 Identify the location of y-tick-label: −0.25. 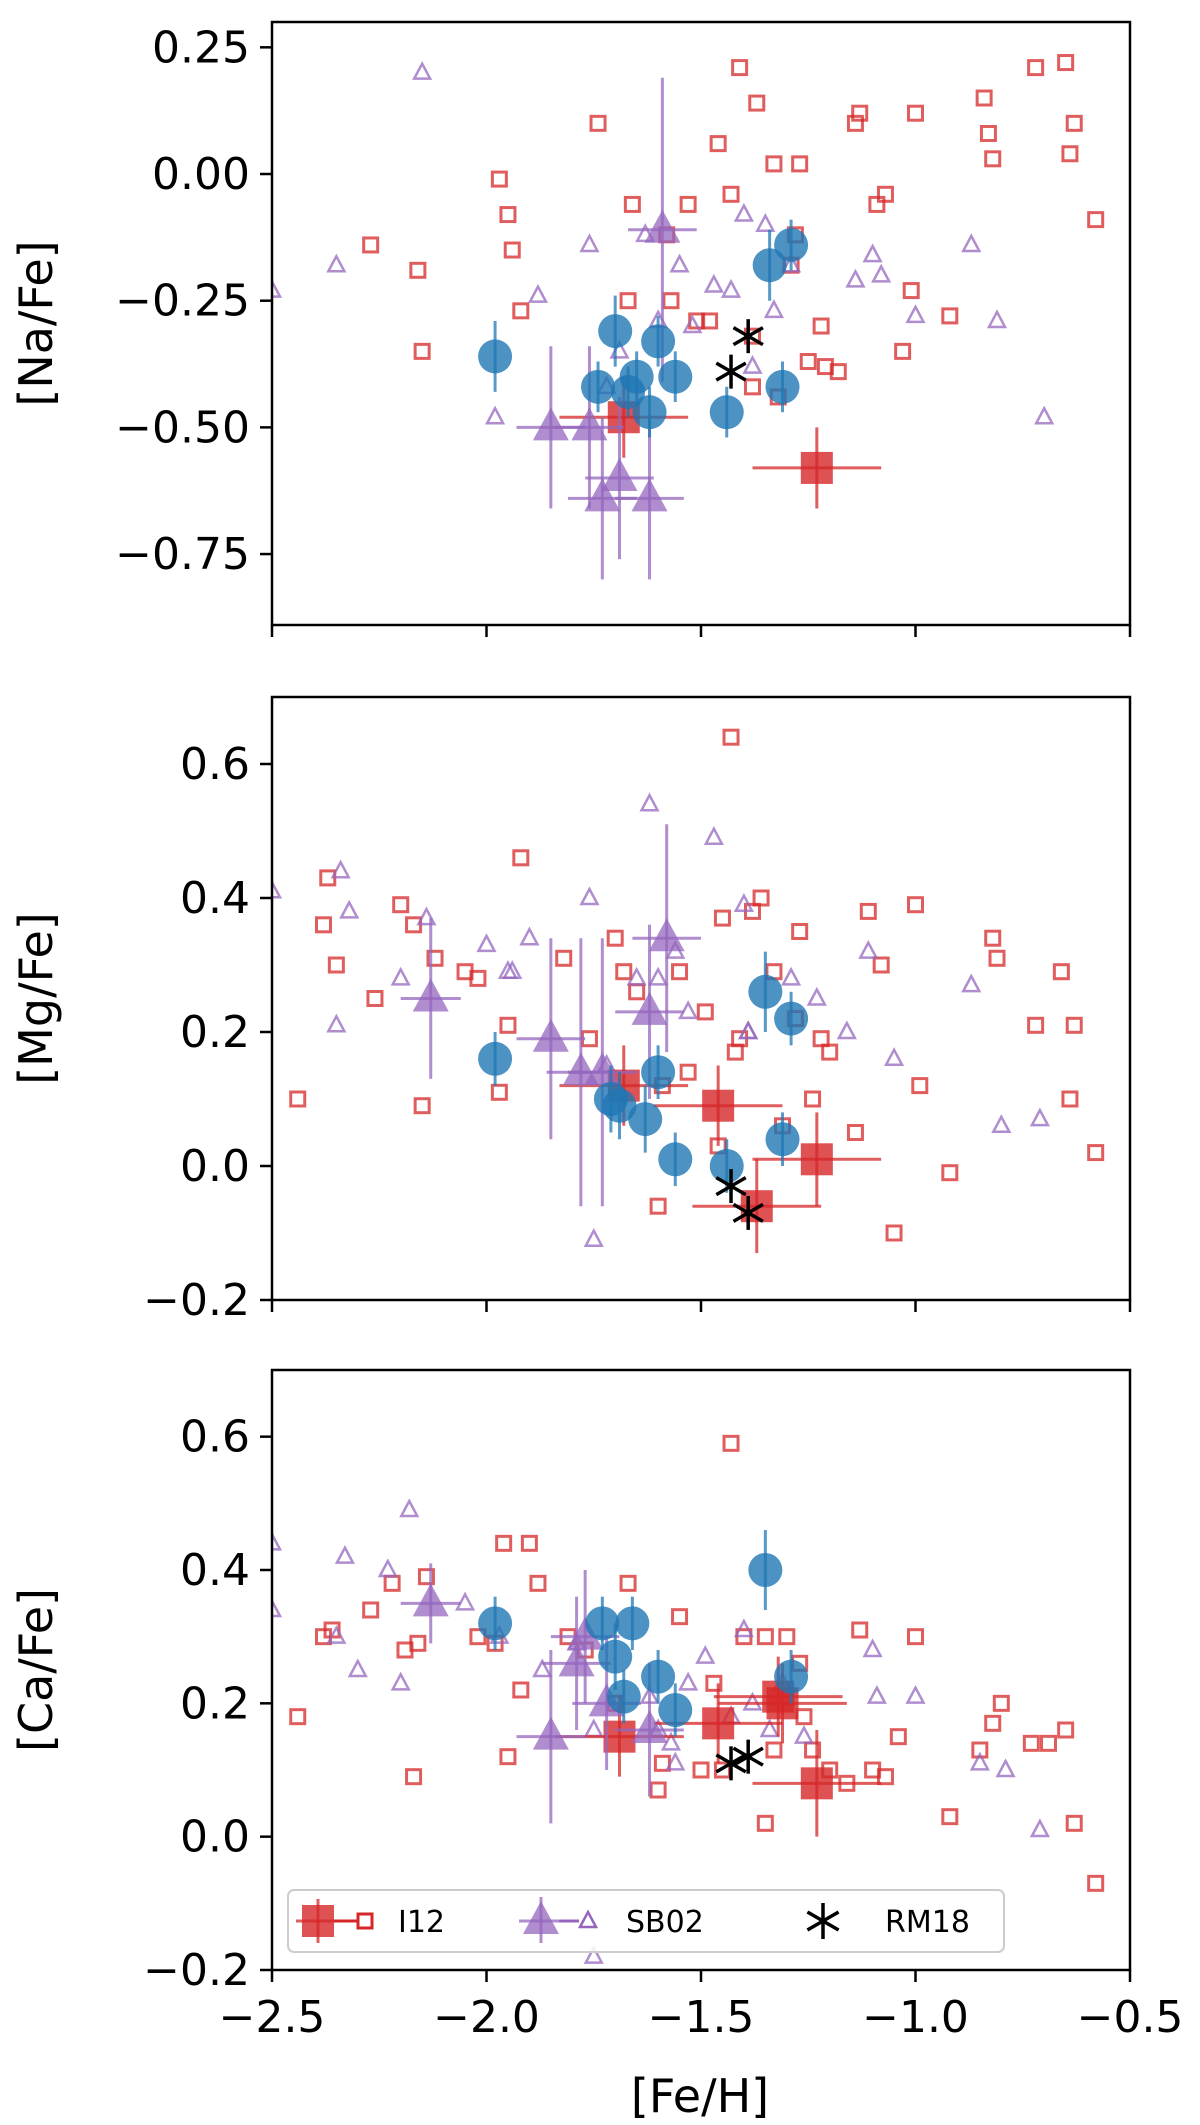
(182, 301).